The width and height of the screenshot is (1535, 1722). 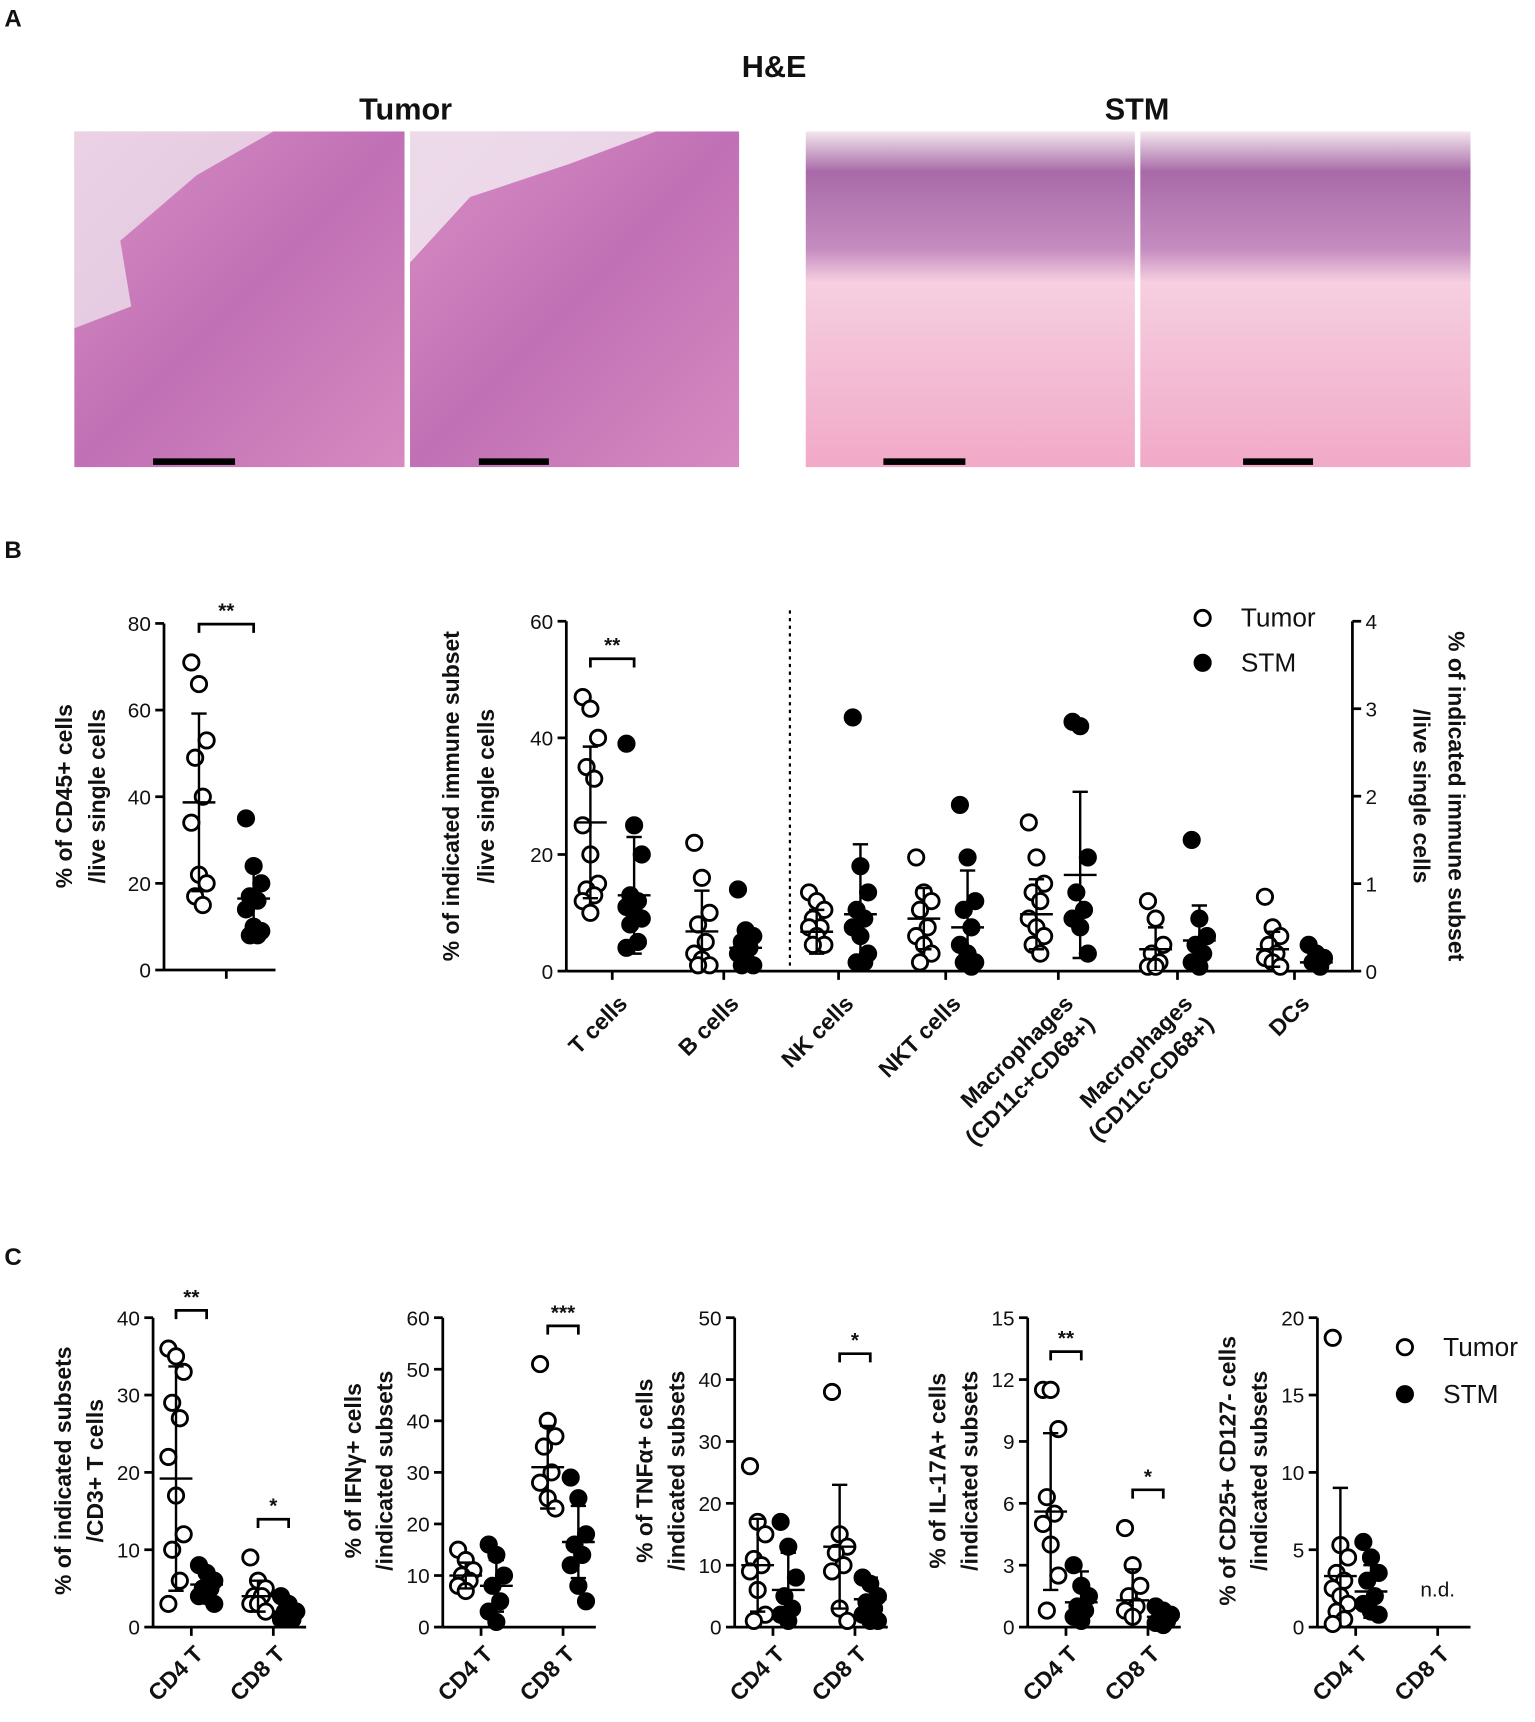 I want to click on y-tick-label: 60, so click(x=541, y=622).